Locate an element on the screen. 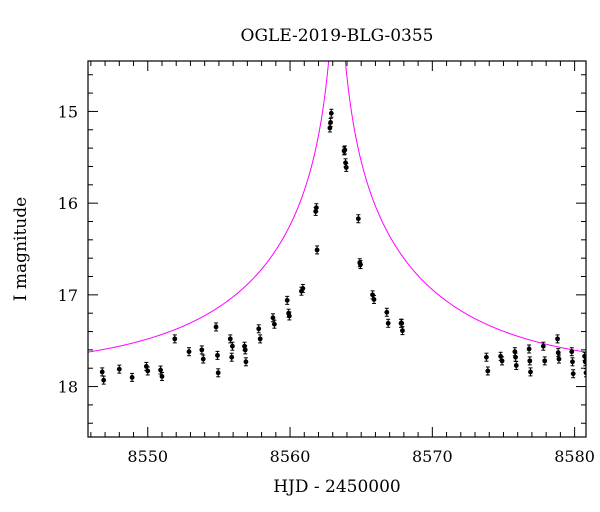 The image size is (600, 512). chart-title: OGLE-2019-BLG-0355 is located at coordinates (337, 36).